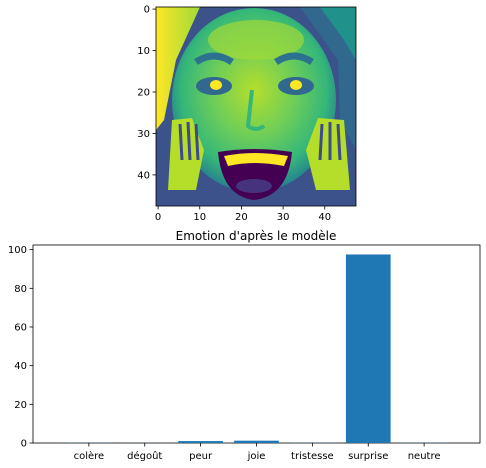 The height and width of the screenshot is (468, 486). Describe the element at coordinates (20, 327) in the screenshot. I see `bar-y-tick-label: 60` at that location.